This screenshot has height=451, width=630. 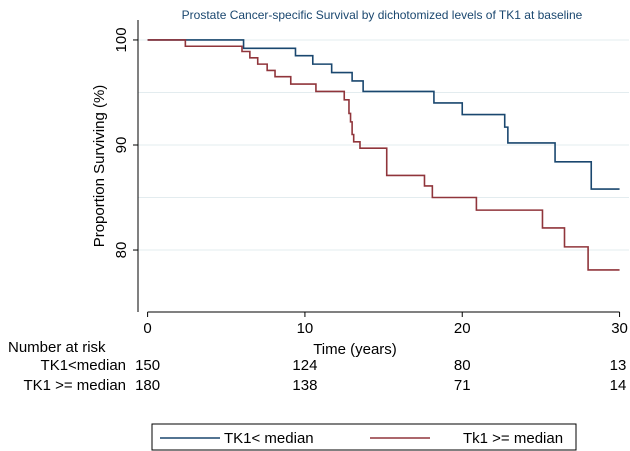 I want to click on risk-row-label: TK1 >= median, so click(x=74, y=385).